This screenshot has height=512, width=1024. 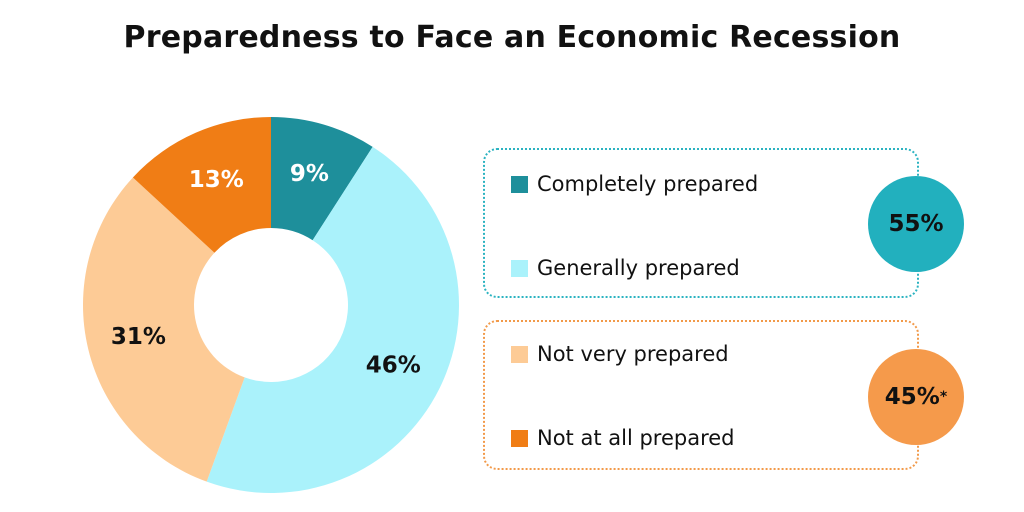 What do you see at coordinates (648, 184) in the screenshot?
I see `legend-label-completely-prepared: Completely prepared` at bounding box center [648, 184].